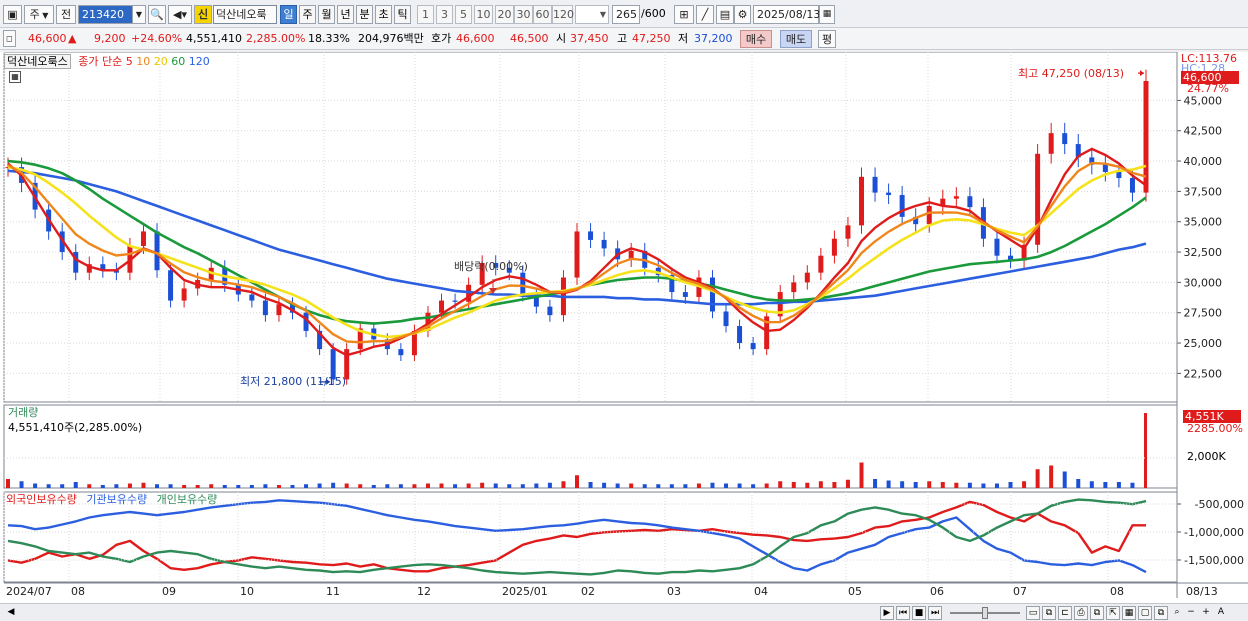 The width and height of the screenshot is (1248, 621). Describe the element at coordinates (383, 14) in the screenshot. I see `tab-second: 초` at that location.